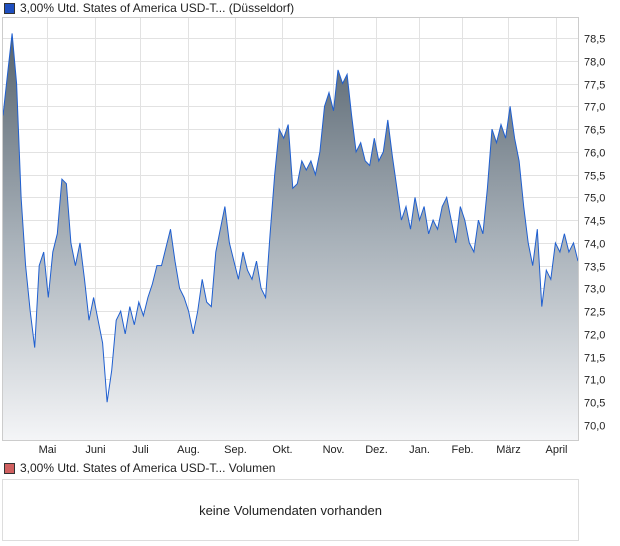 The height and width of the screenshot is (546, 620). I want to click on y-tick-label: 73,5, so click(594, 268).